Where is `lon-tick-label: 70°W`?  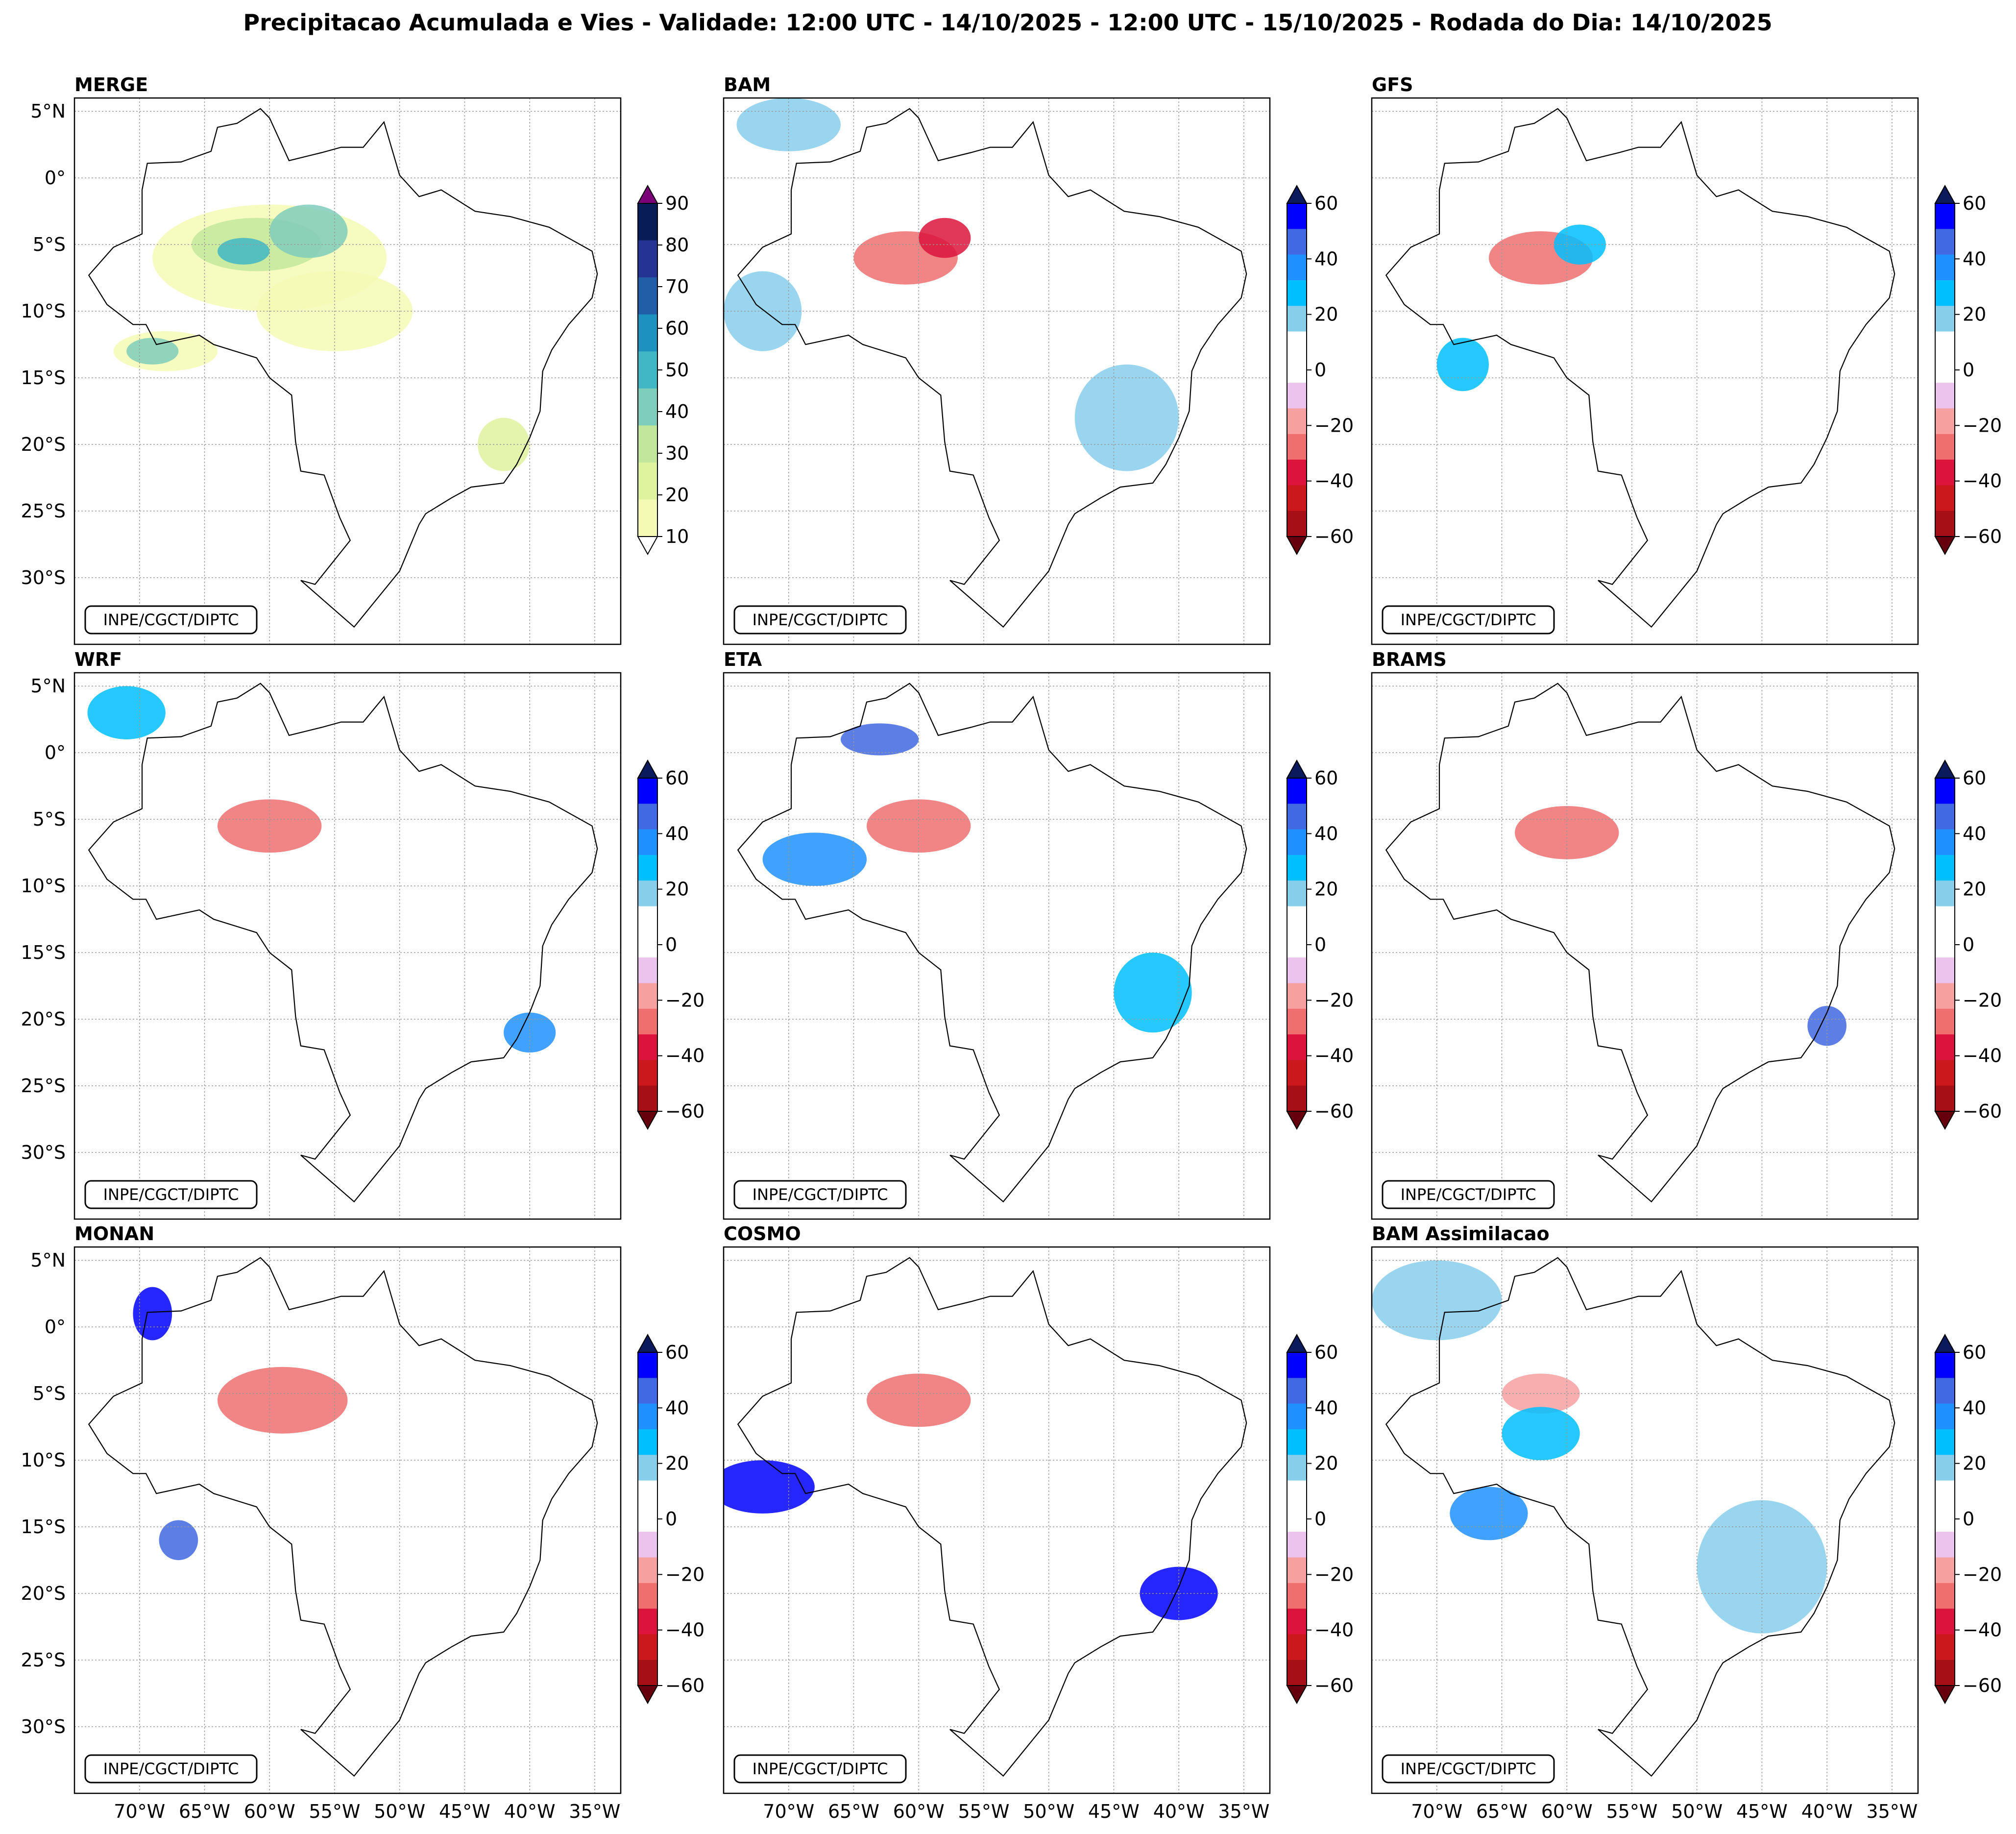 lon-tick-label: 70°W is located at coordinates (788, 1812).